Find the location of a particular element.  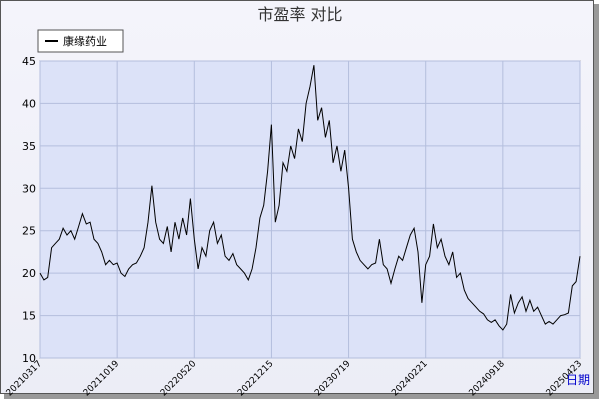

legend-box is located at coordinates (80, 41).